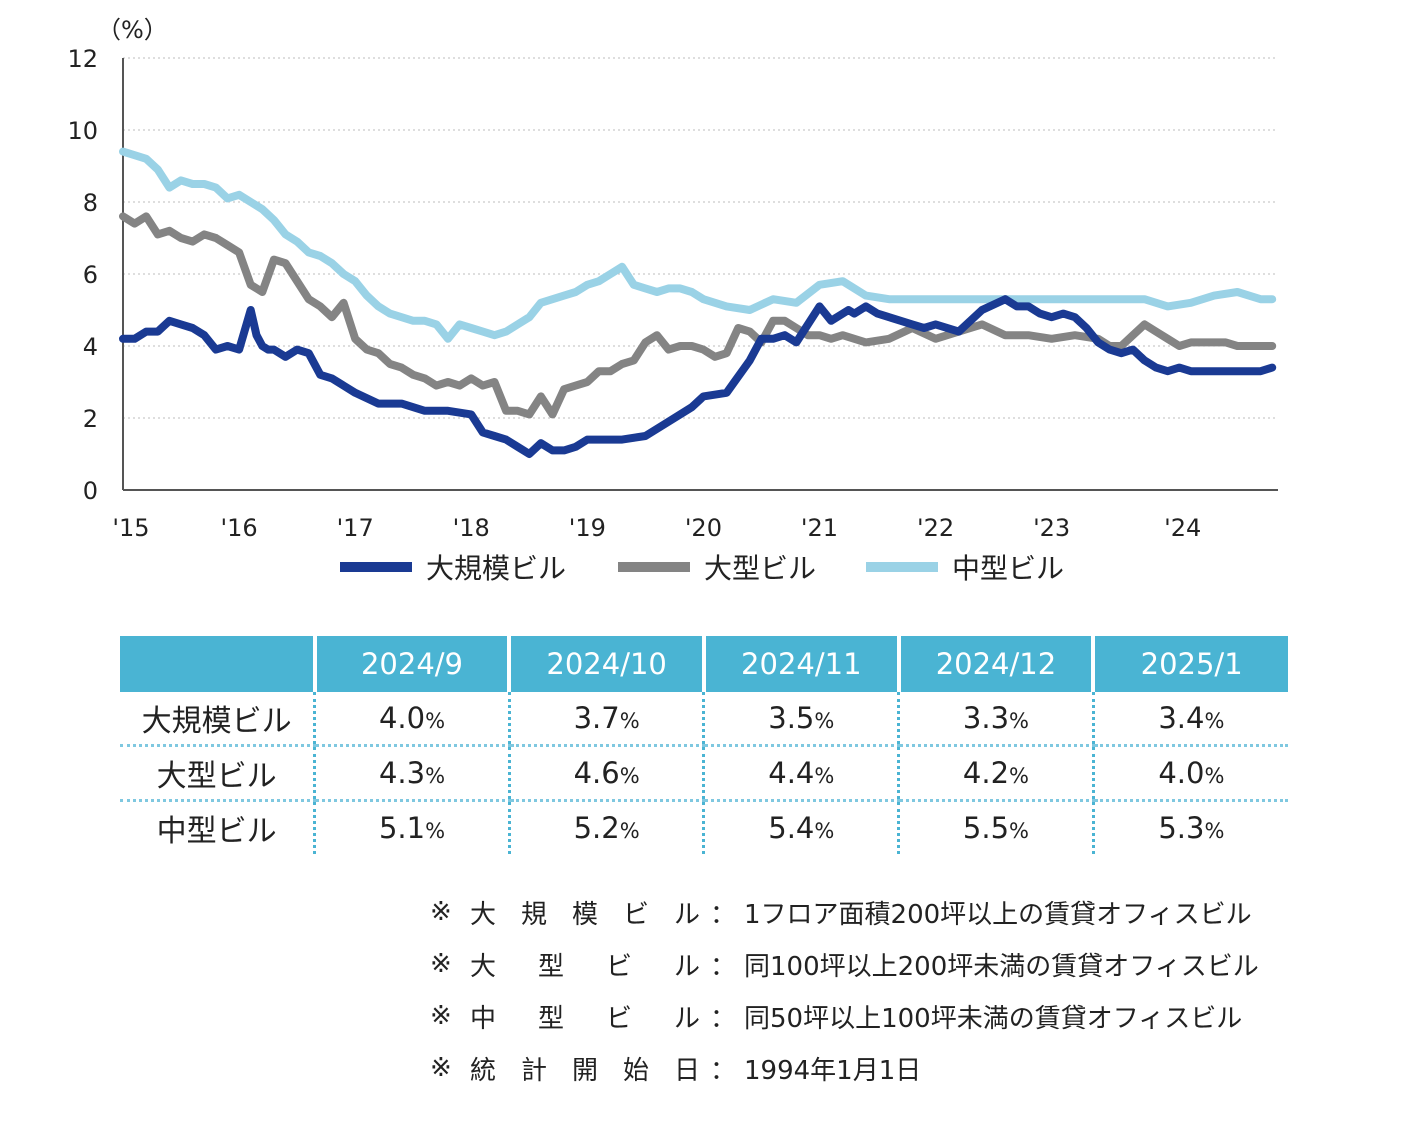 This screenshot has width=1412, height=1148. What do you see at coordinates (995, 719) in the screenshot?
I see `table-cell: 3.3%` at bounding box center [995, 719].